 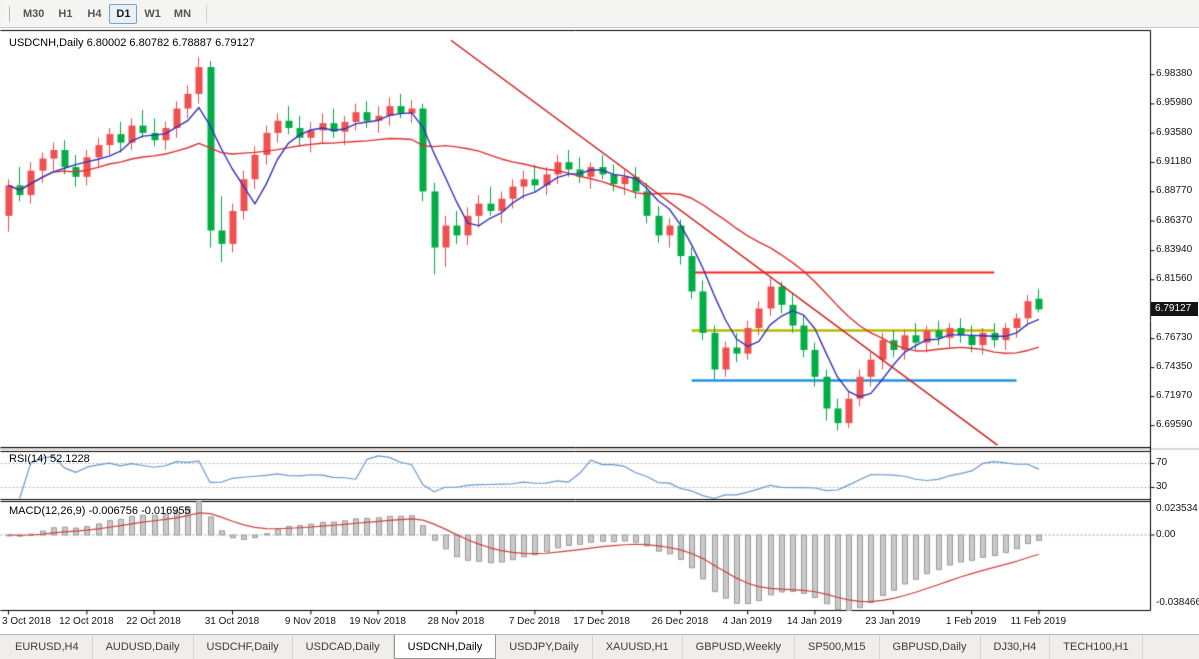 What do you see at coordinates (893, 621) in the screenshot?
I see `date-axis-label: 23 Jan 2019` at bounding box center [893, 621].